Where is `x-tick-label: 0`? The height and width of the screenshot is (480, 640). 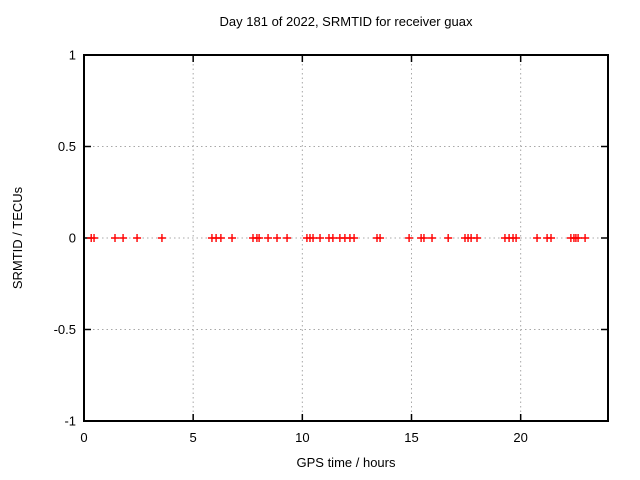 x-tick-label: 0 is located at coordinates (83, 437).